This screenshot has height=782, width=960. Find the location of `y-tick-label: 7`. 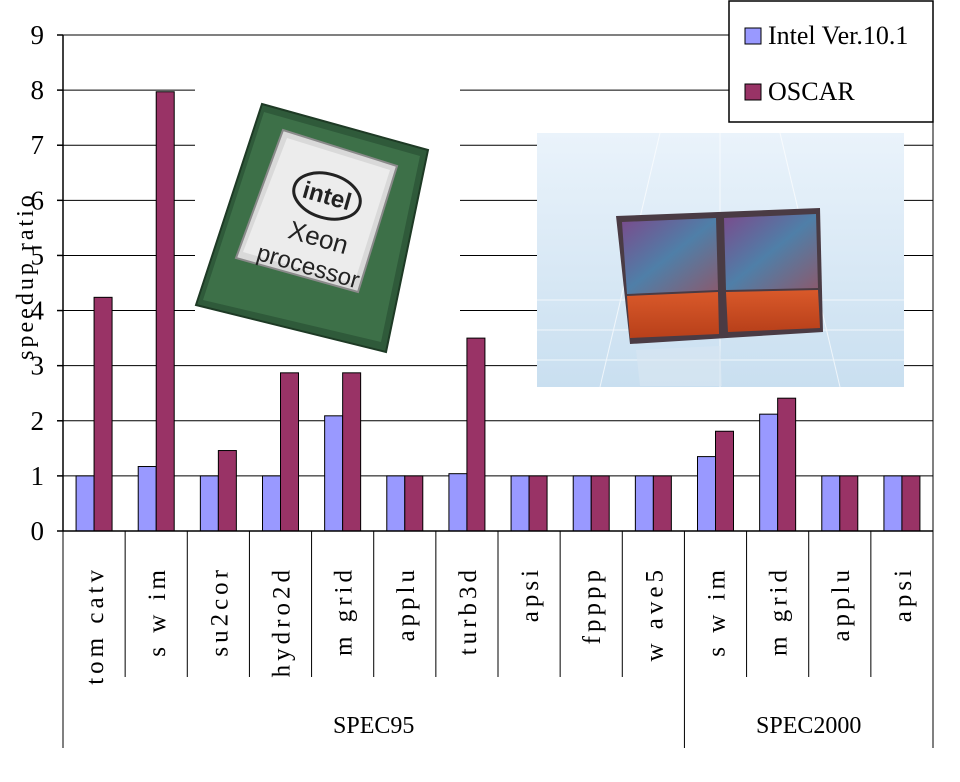

y-tick-label: 7 is located at coordinates (38, 145).